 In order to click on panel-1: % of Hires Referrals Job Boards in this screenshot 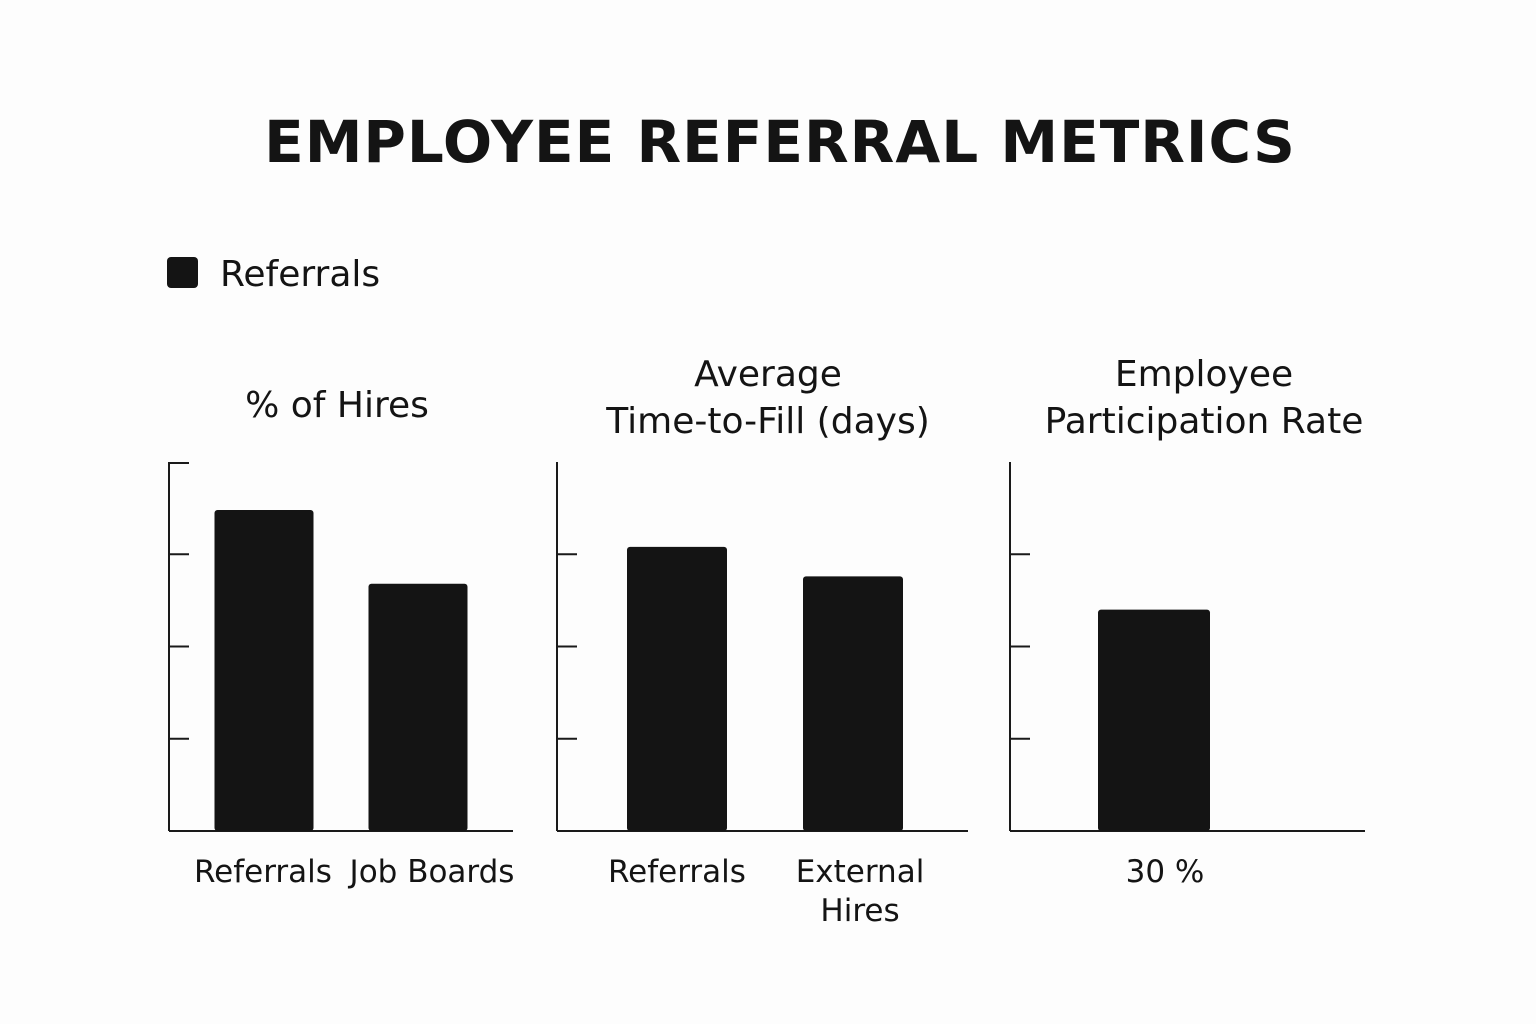, I will do `click(341, 637)`.